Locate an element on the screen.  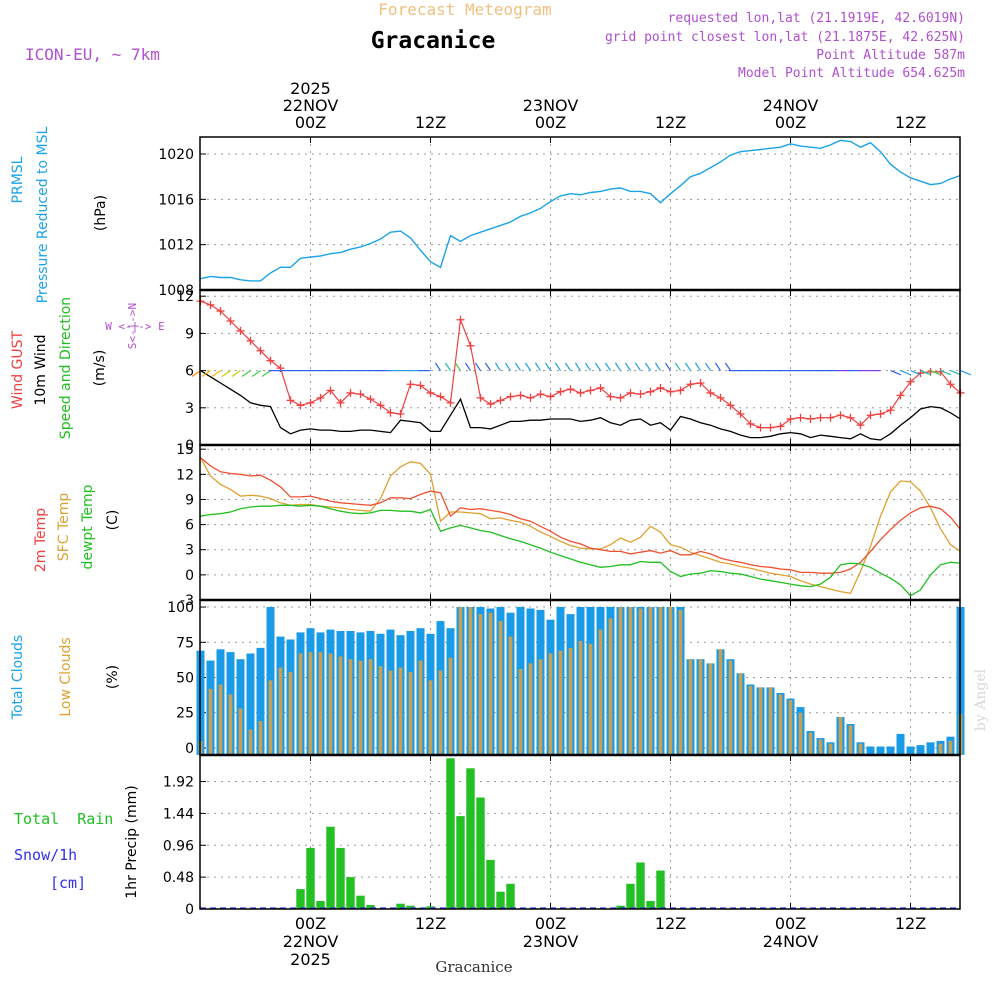
temperature-panel: -3 0 3 6 9 12 15 is located at coordinates (569, 525).